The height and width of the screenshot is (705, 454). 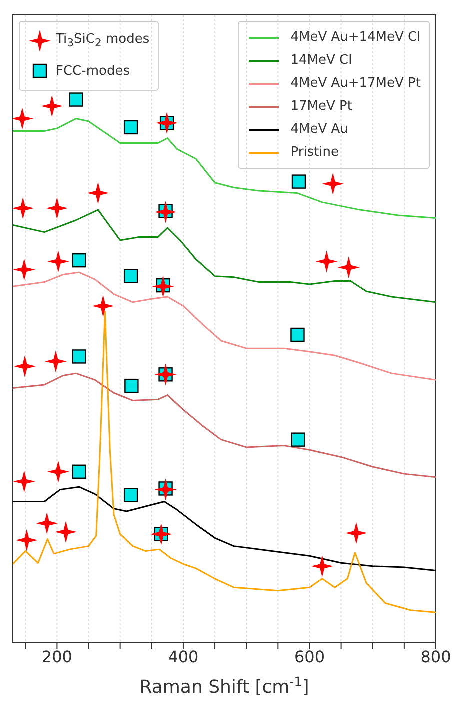 I want to click on legend-label: 4MeV Au+17MeV Pt, so click(x=355, y=83).